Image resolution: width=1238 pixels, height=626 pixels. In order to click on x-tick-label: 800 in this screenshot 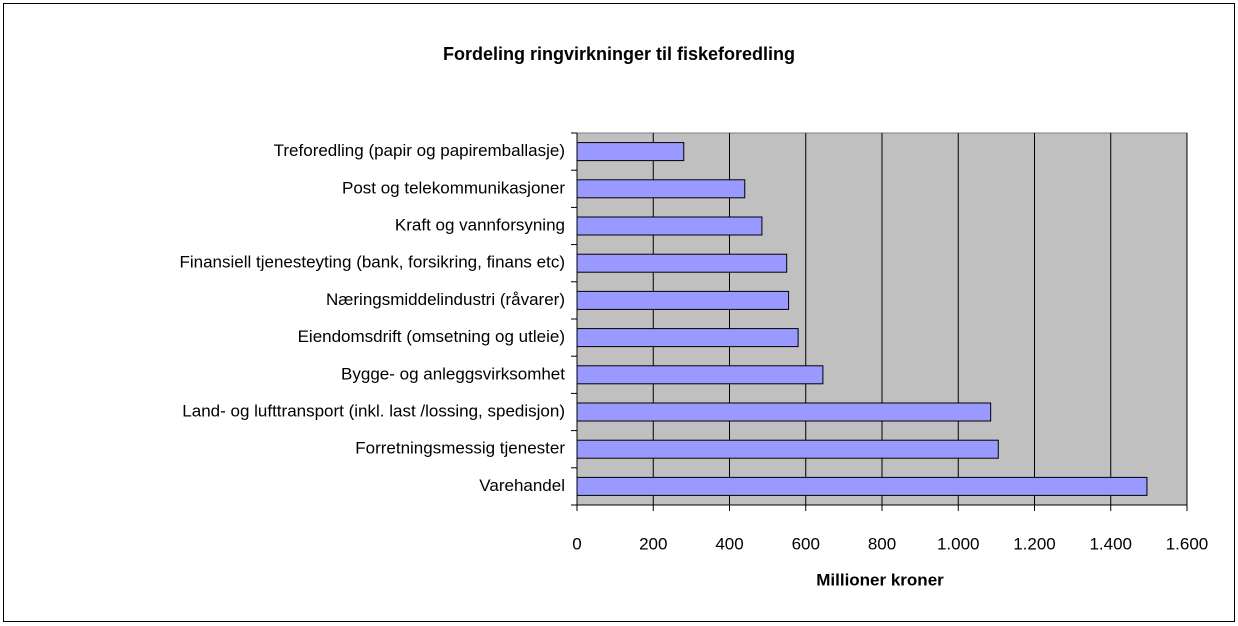, I will do `click(882, 543)`.